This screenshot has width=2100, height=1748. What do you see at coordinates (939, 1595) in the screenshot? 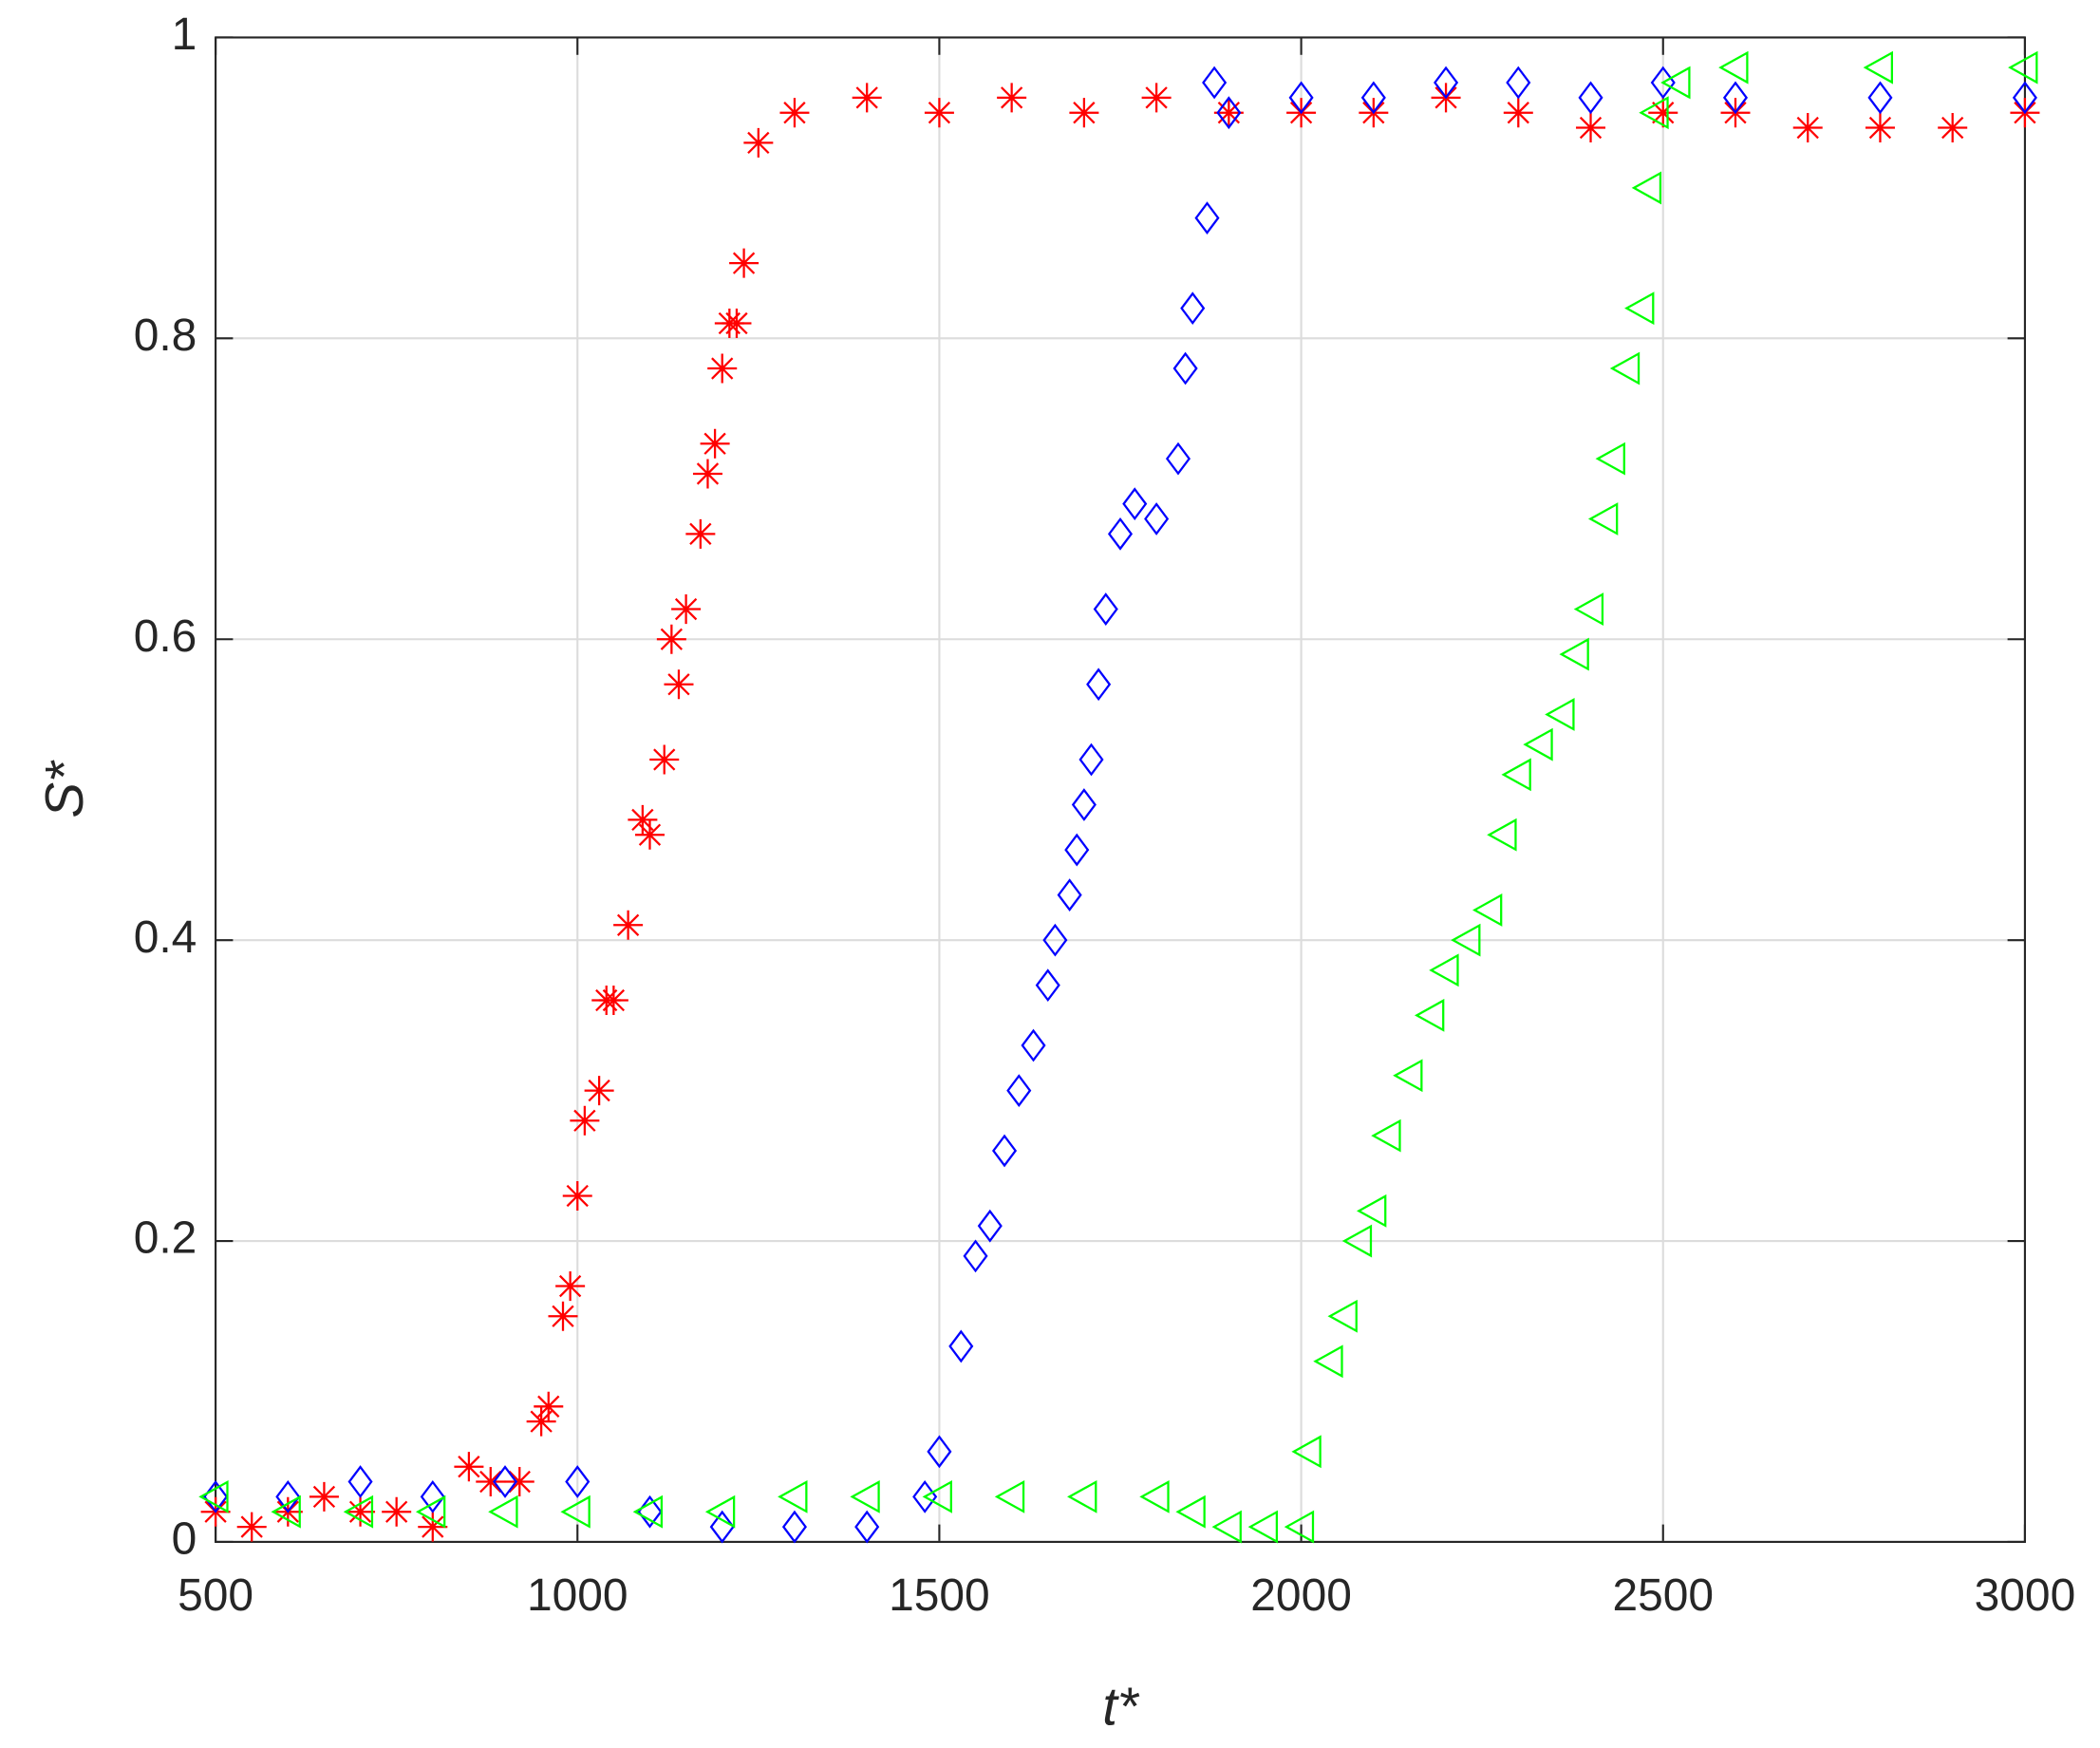
I see `x-tick-label: 1500` at bounding box center [939, 1595].